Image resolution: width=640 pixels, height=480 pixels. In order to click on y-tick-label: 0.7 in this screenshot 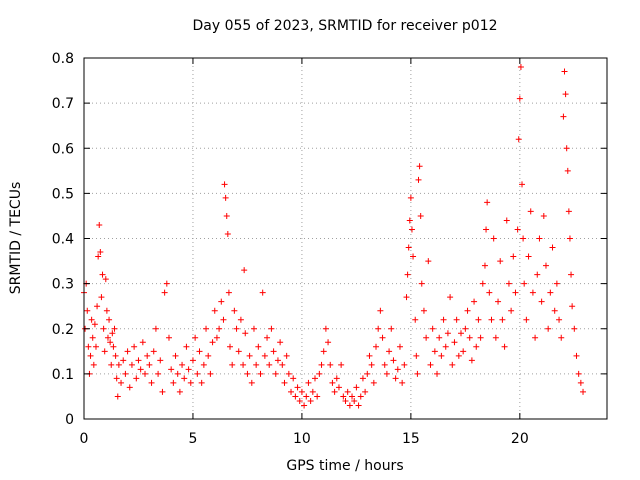, I will do `click(63, 104)`.